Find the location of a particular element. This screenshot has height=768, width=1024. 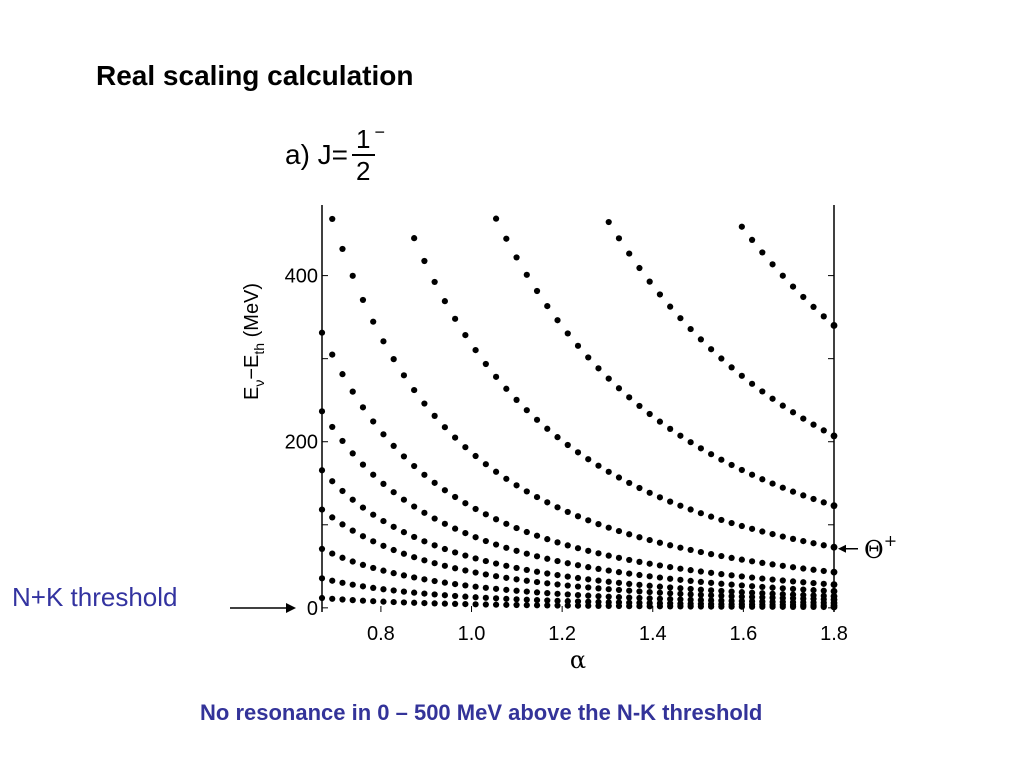

x-tick-label: 1.0 is located at coordinates (472, 634).